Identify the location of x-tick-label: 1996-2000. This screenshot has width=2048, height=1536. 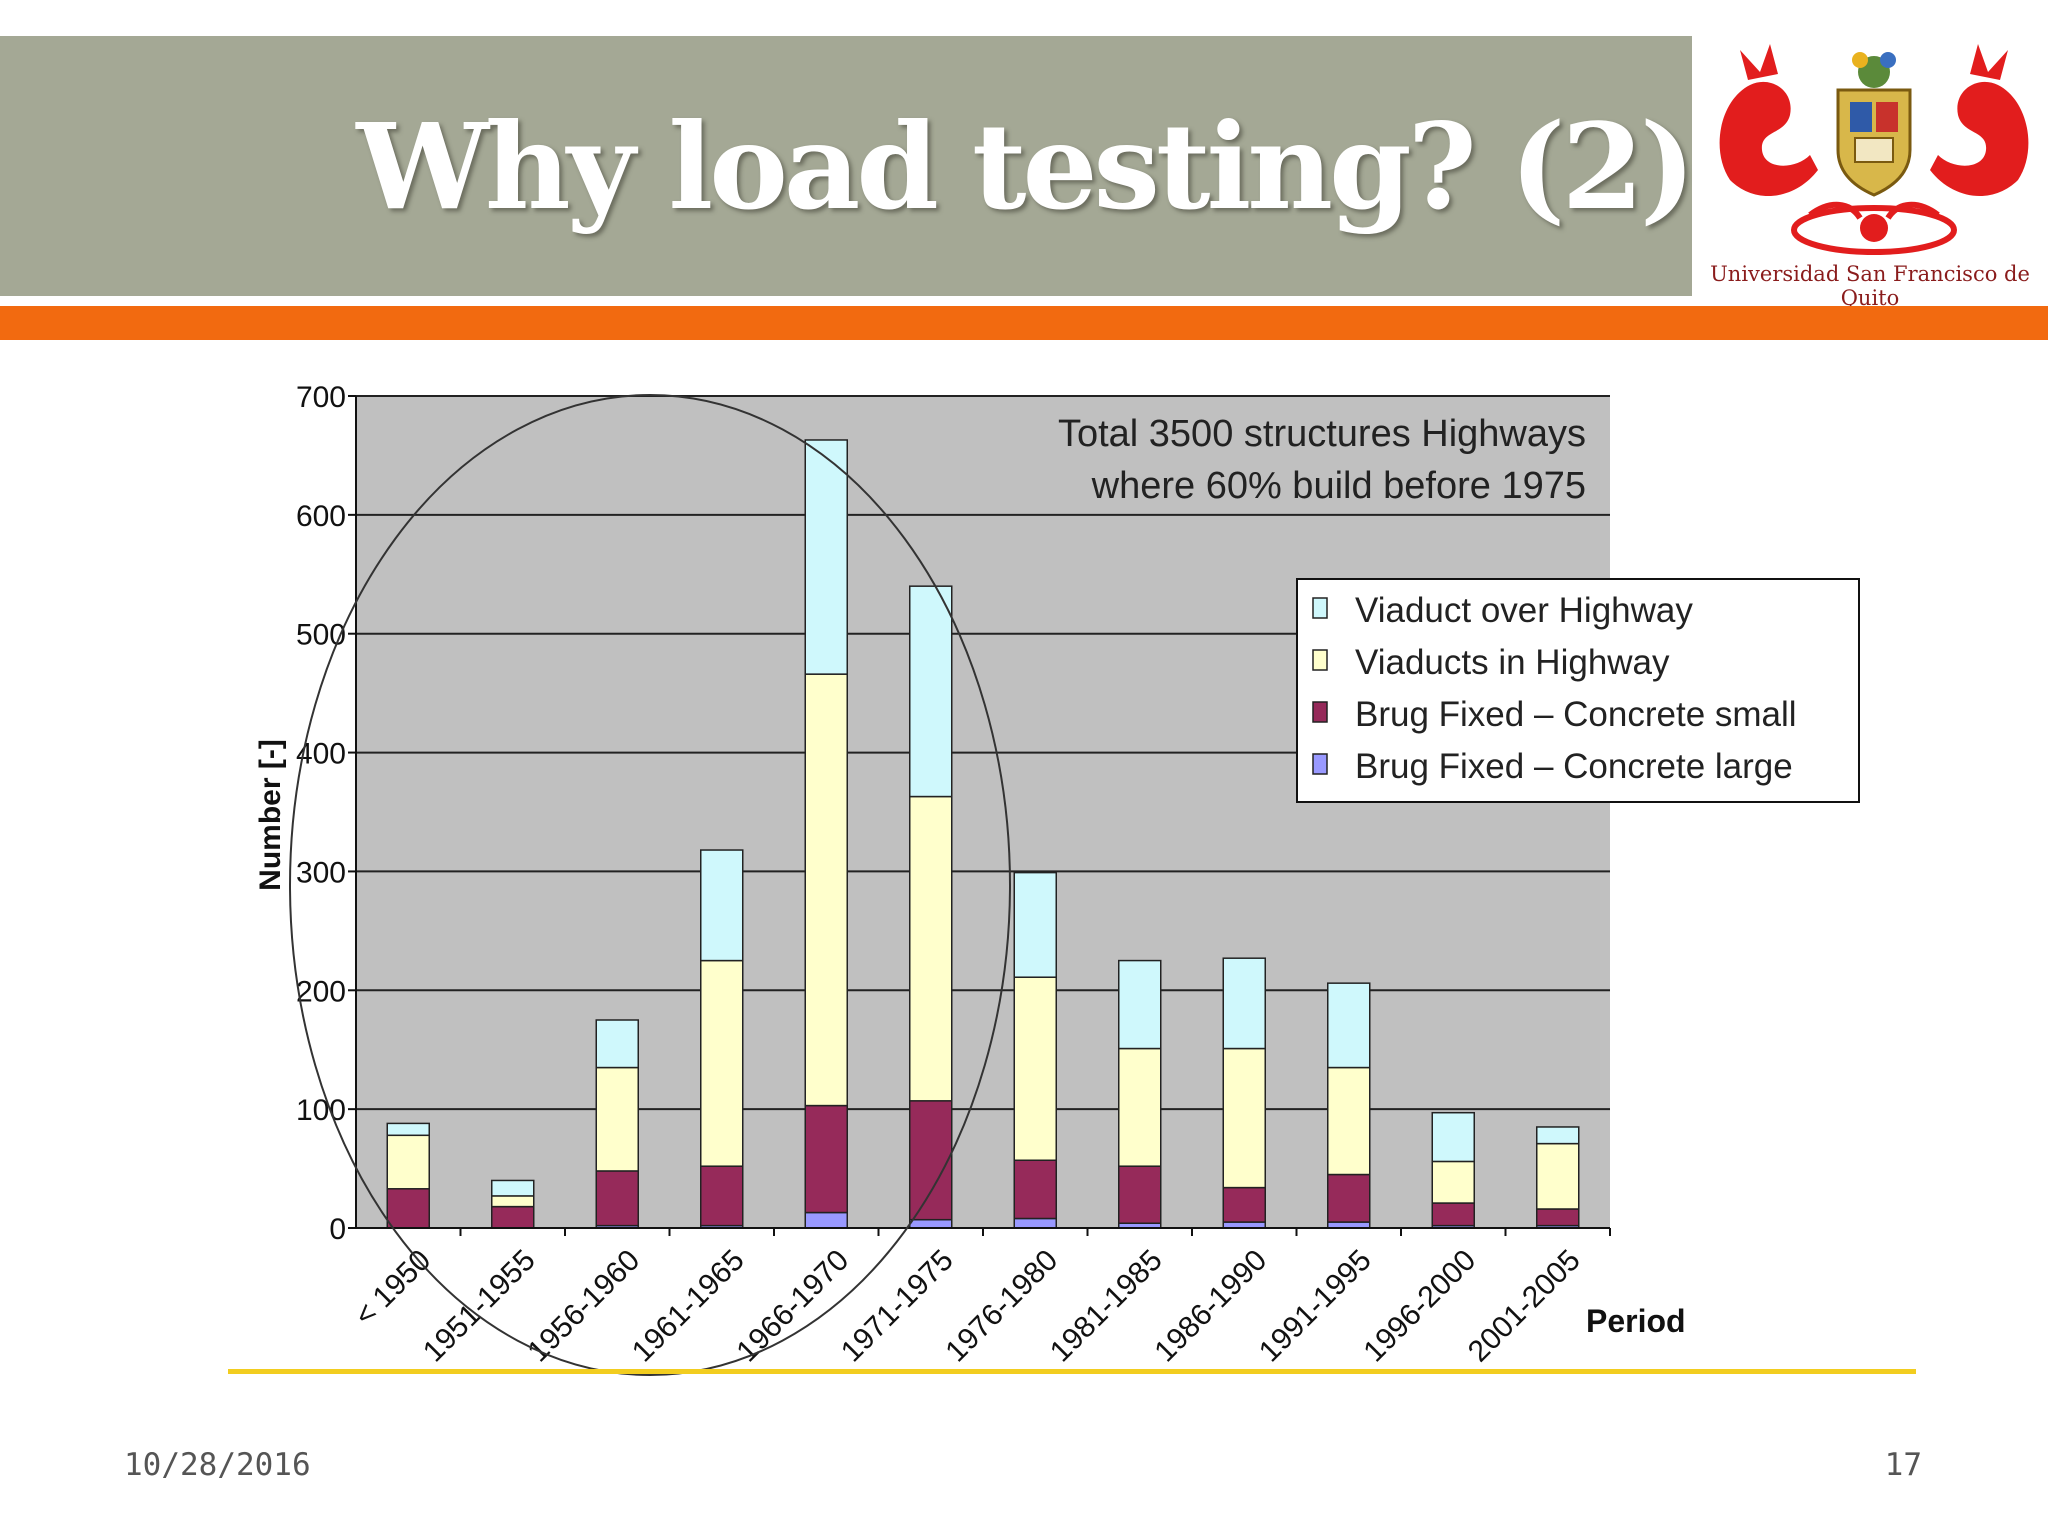
(1419, 1306).